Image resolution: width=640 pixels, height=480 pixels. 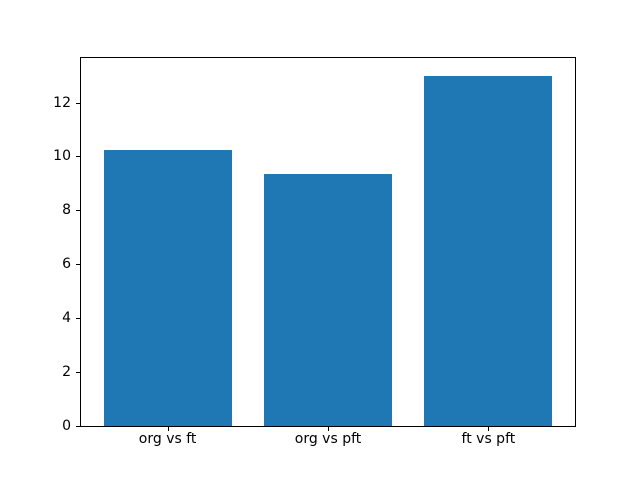 I want to click on y-tick-label: 10, so click(x=62, y=156).